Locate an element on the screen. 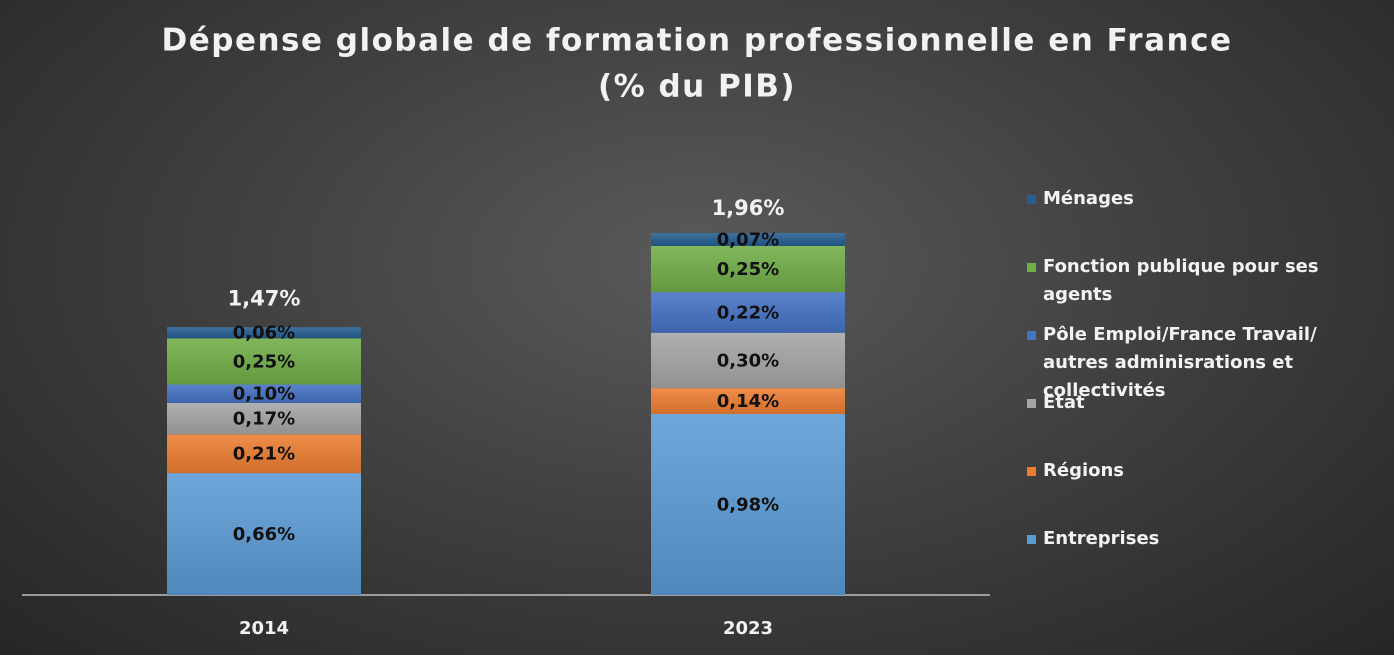 This screenshot has height=655, width=1394. x-tick-label: 2014 is located at coordinates (264, 628).